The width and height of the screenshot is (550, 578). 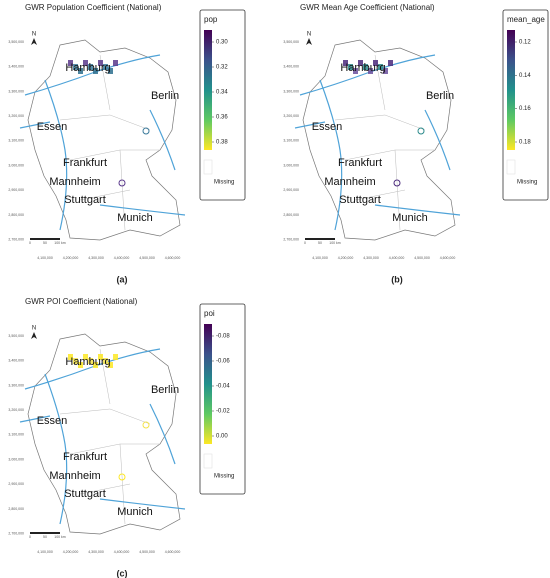 I want to click on caption: (a), so click(x=122, y=279).